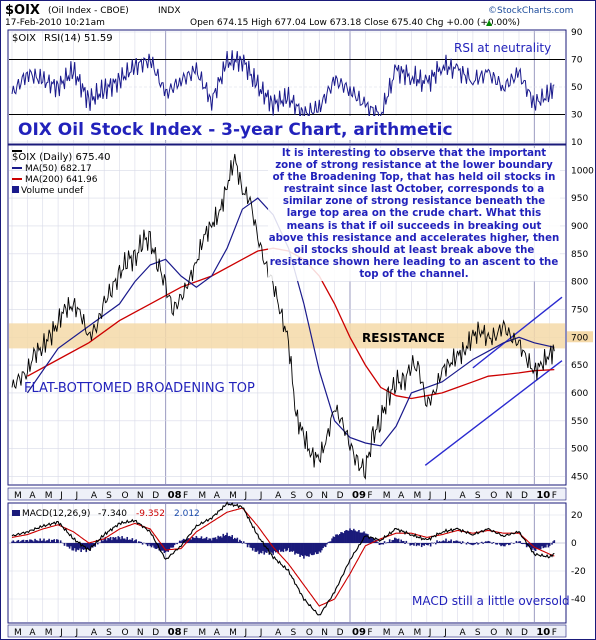 This screenshot has height=640, width=596. Describe the element at coordinates (187, 514) in the screenshot. I see `macd-legend-hist: 2.012` at that location.